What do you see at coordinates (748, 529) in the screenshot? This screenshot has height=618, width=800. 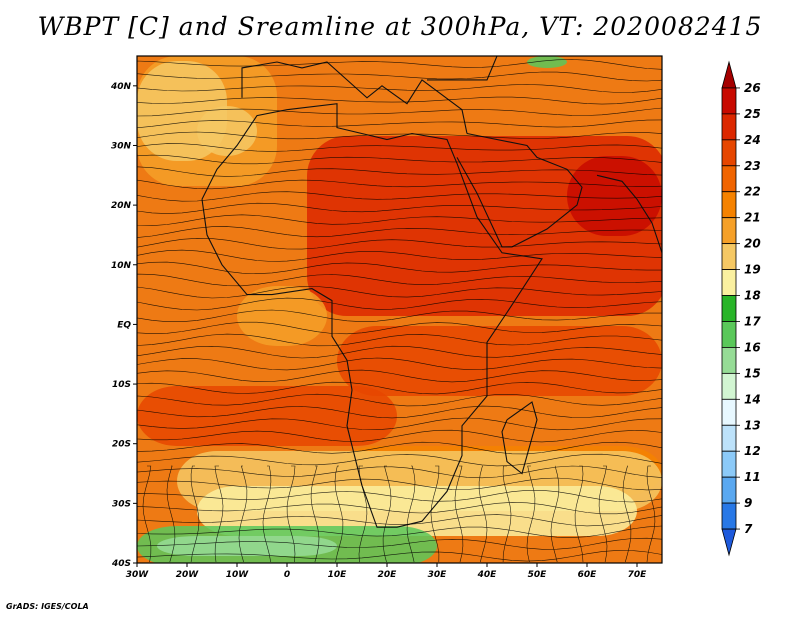 I see `colorbar-label: 7` at bounding box center [748, 529].